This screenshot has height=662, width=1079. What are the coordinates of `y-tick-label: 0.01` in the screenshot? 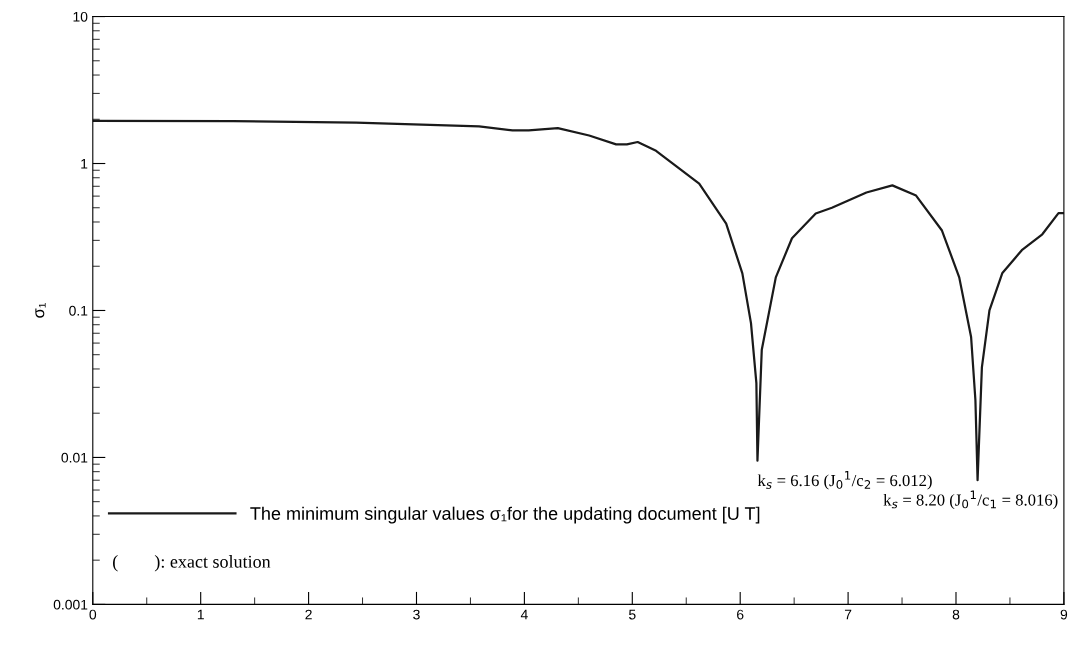 It's located at (74, 457).